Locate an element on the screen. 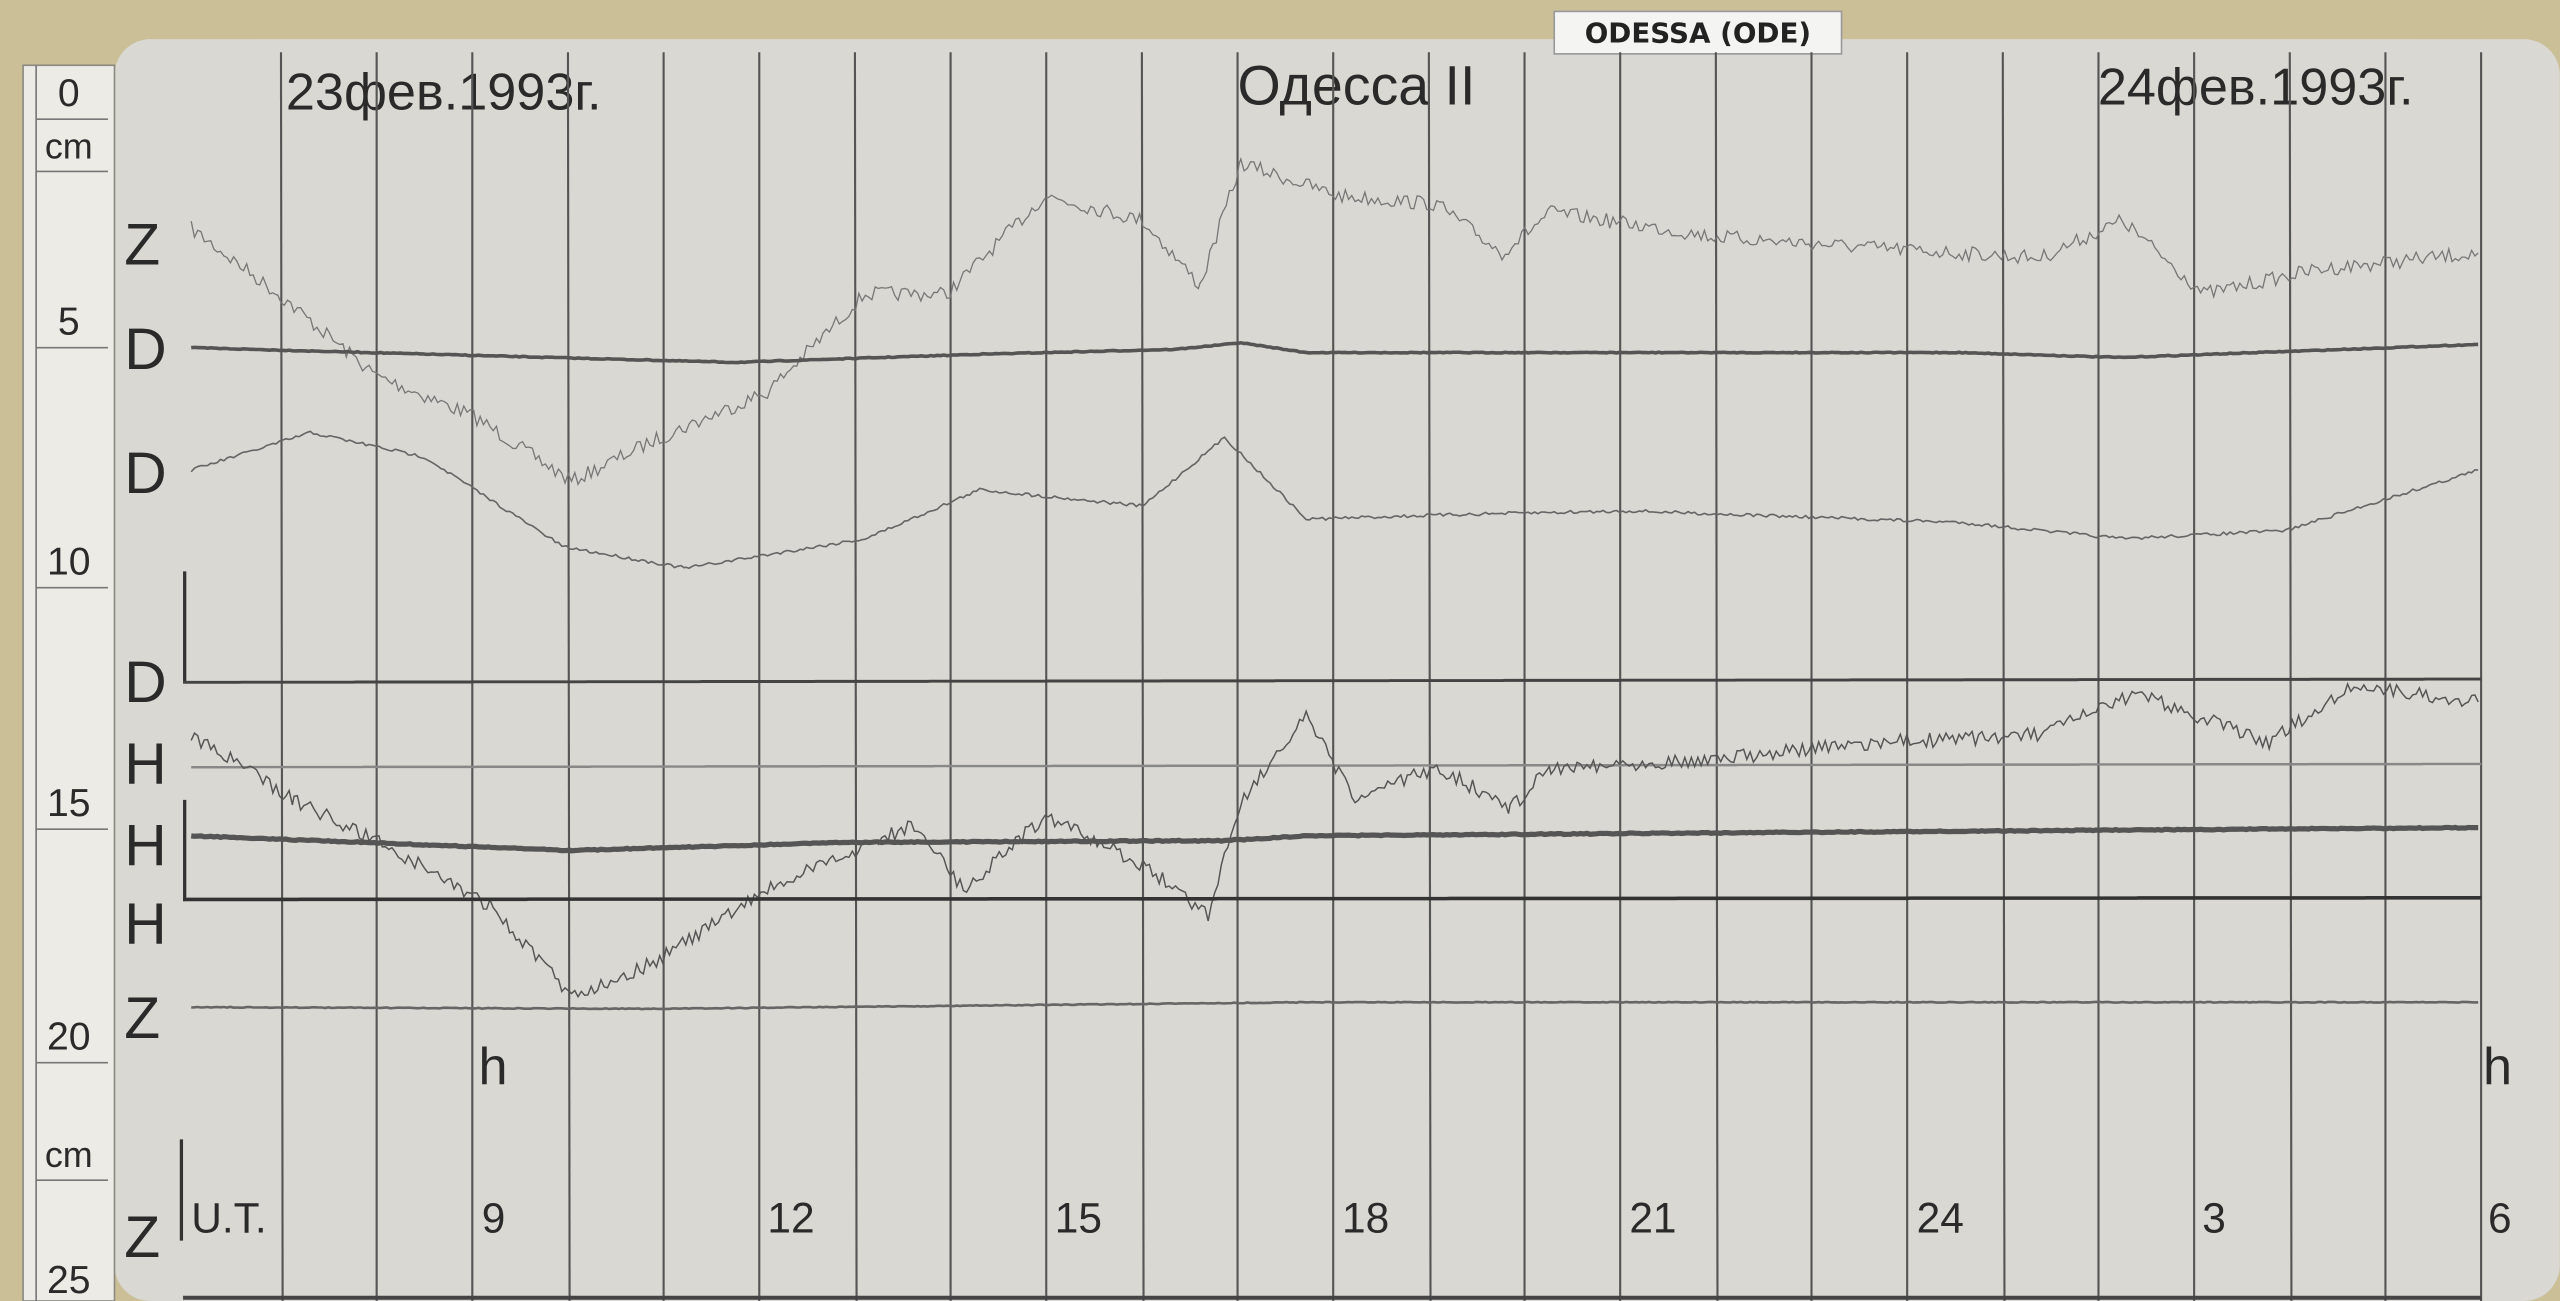 Image resolution: width=2560 pixels, height=1301 pixels. time-label: 21 is located at coordinates (1652, 1217).